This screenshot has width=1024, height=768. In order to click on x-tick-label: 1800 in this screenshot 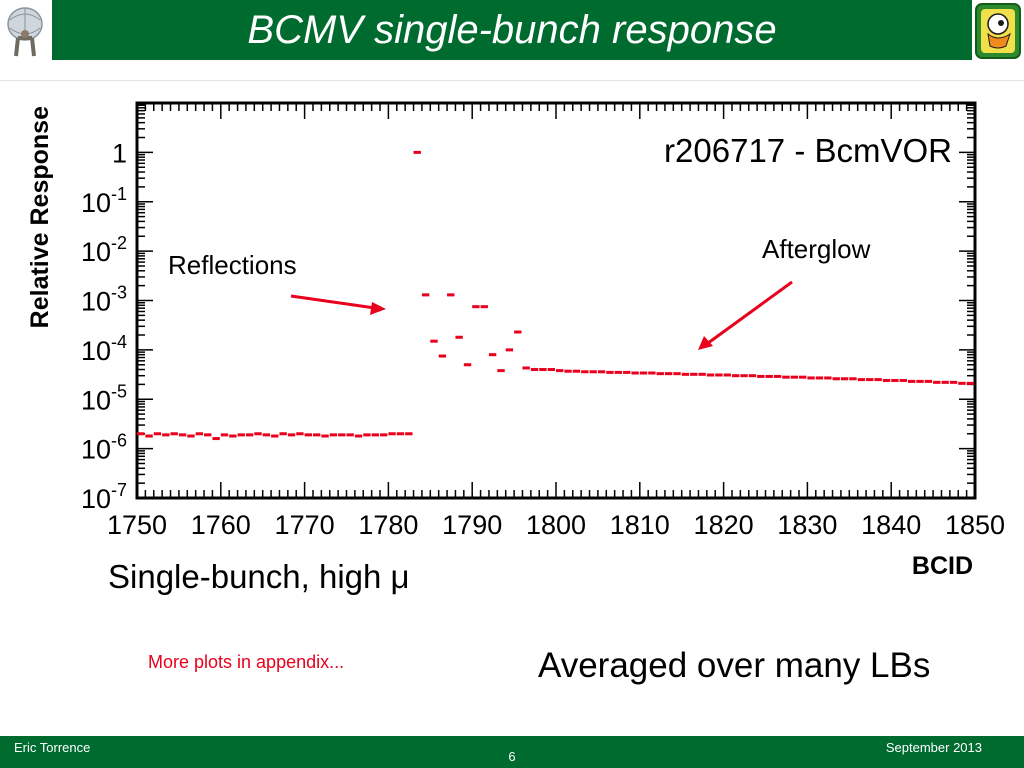, I will do `click(556, 525)`.